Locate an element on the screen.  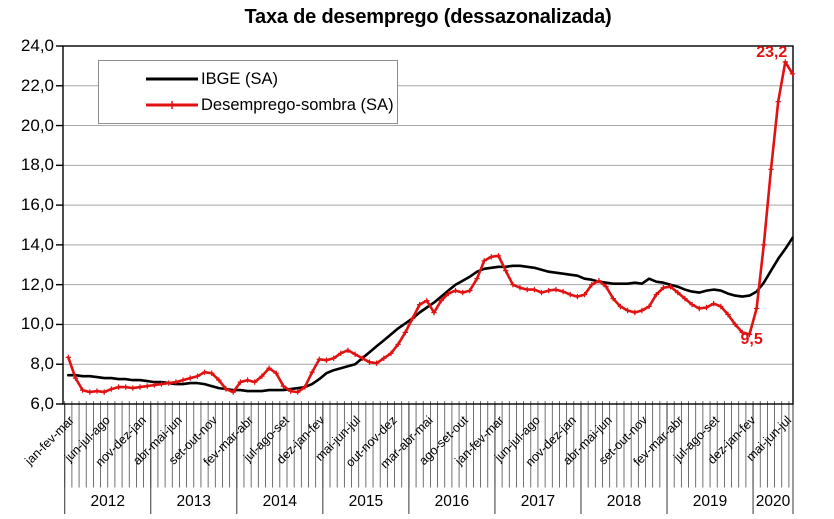
year-label: 2019 is located at coordinates (710, 501).